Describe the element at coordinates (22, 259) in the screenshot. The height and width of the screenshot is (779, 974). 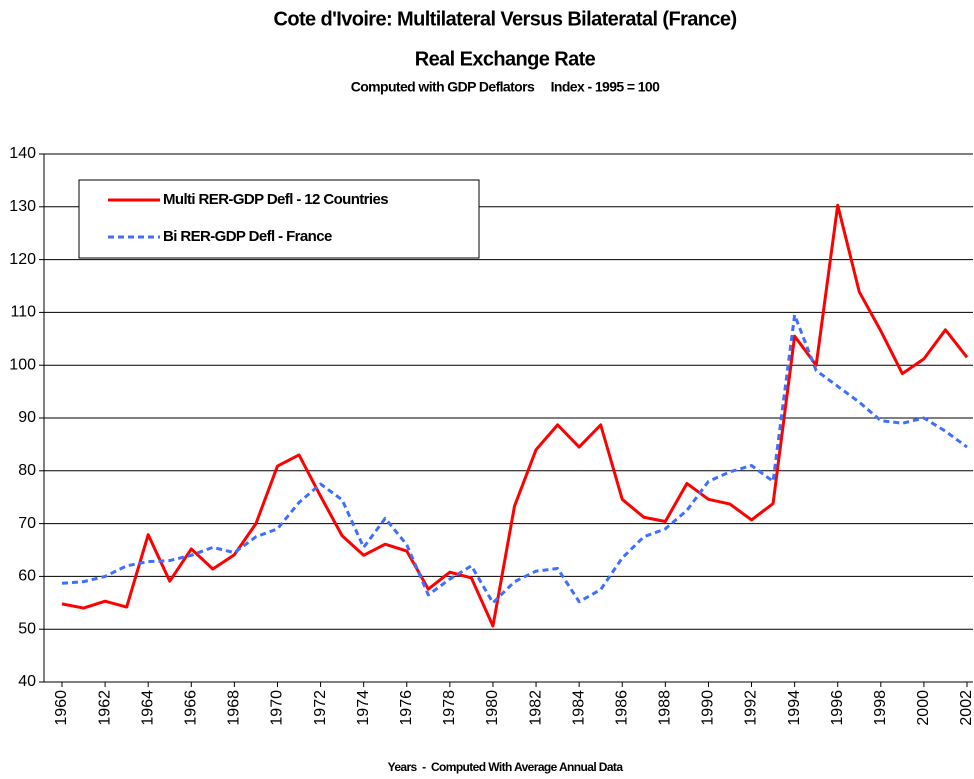
I see `y-tick-label: 120` at that location.